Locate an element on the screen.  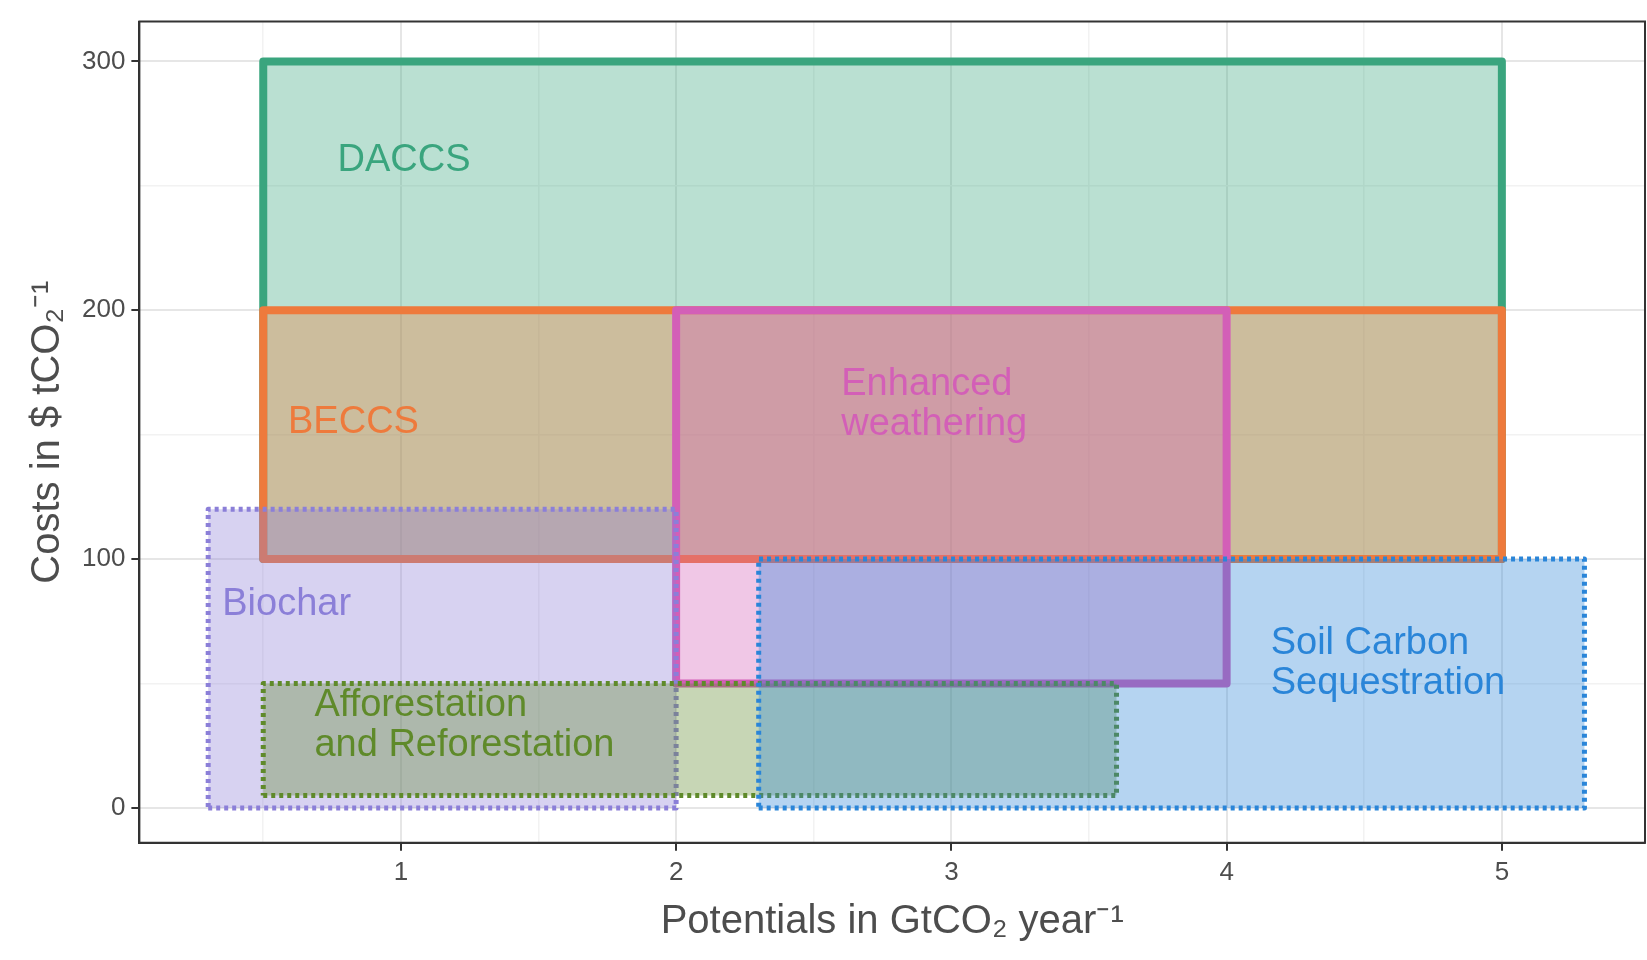
x-tick-label: 1 is located at coordinates (401, 870).